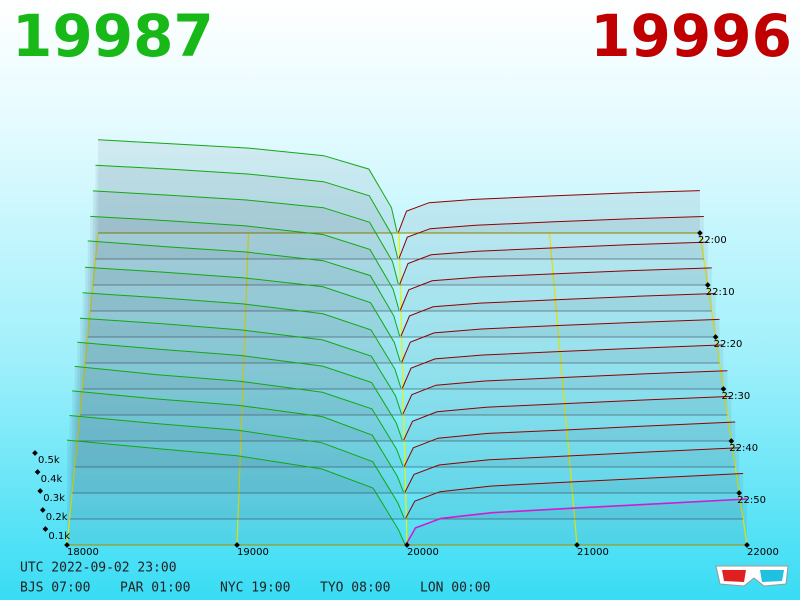 The image size is (800, 604). Describe the element at coordinates (735, 396) in the screenshot. I see `time-tick-label: 22:30` at that location.